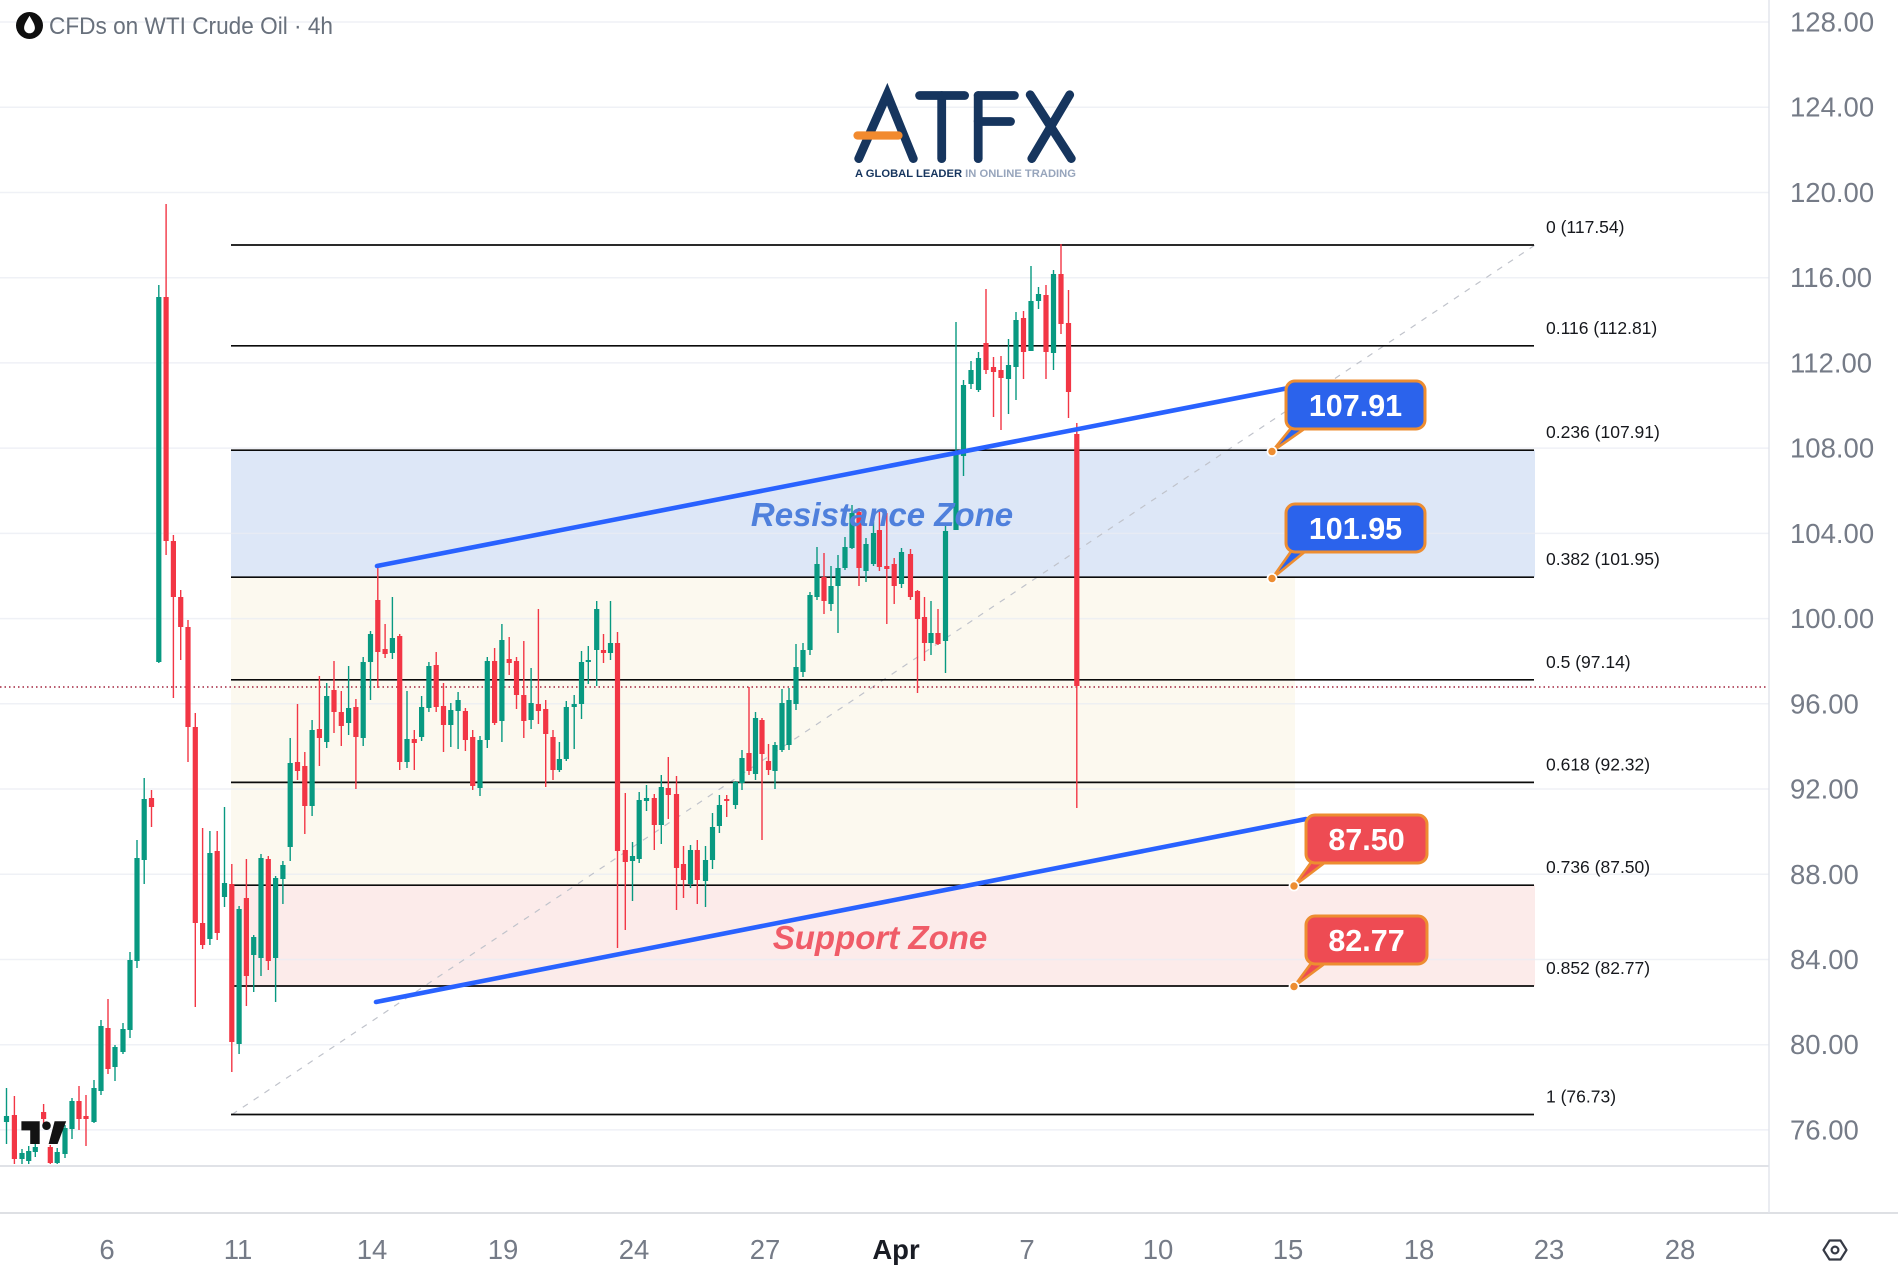 This screenshot has height=1279, width=1898. I want to click on svg-text: 6, so click(106, 1249).